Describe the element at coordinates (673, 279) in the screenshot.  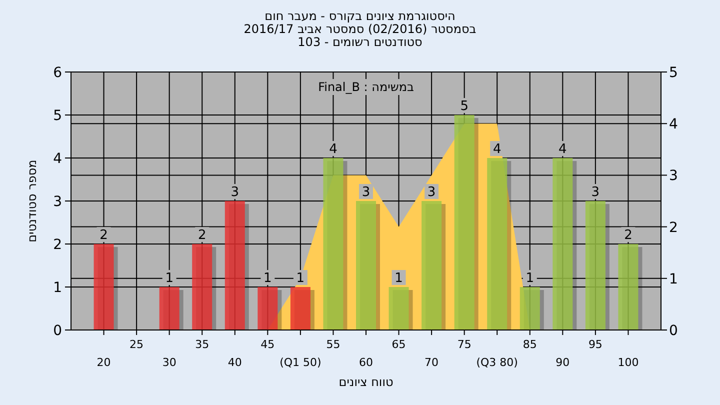
I see `y2-tick-label: 1` at that location.